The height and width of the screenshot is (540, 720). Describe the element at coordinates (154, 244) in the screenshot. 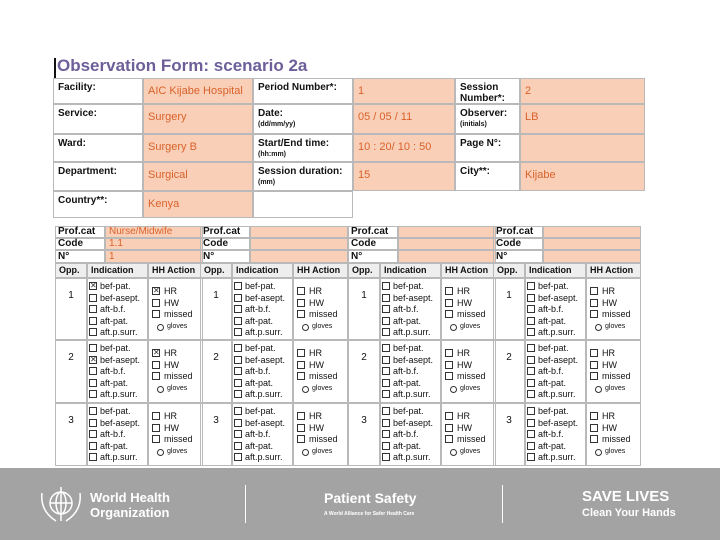

I see `prof-value: 1.1` at that location.